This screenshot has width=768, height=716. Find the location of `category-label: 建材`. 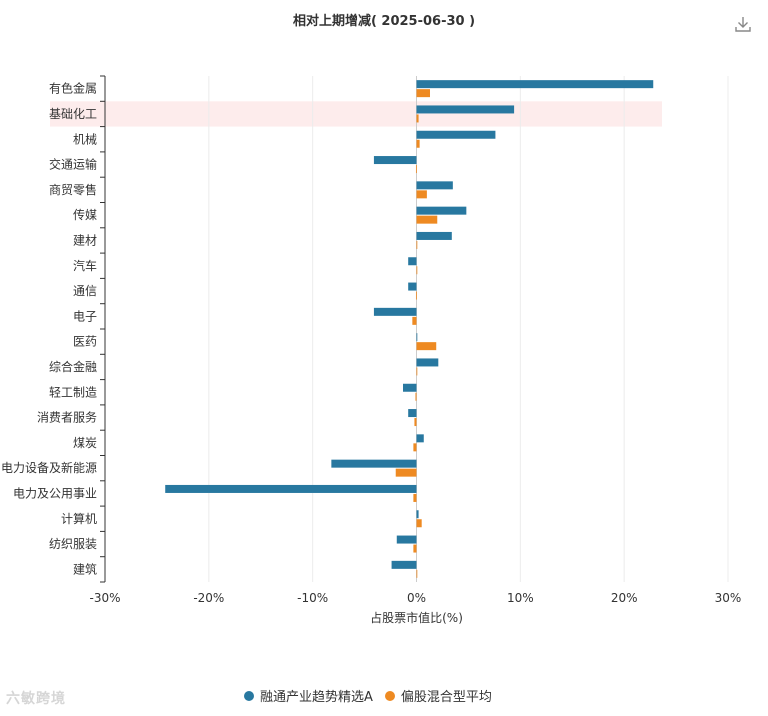

category-label: 建材 is located at coordinates (85, 240).